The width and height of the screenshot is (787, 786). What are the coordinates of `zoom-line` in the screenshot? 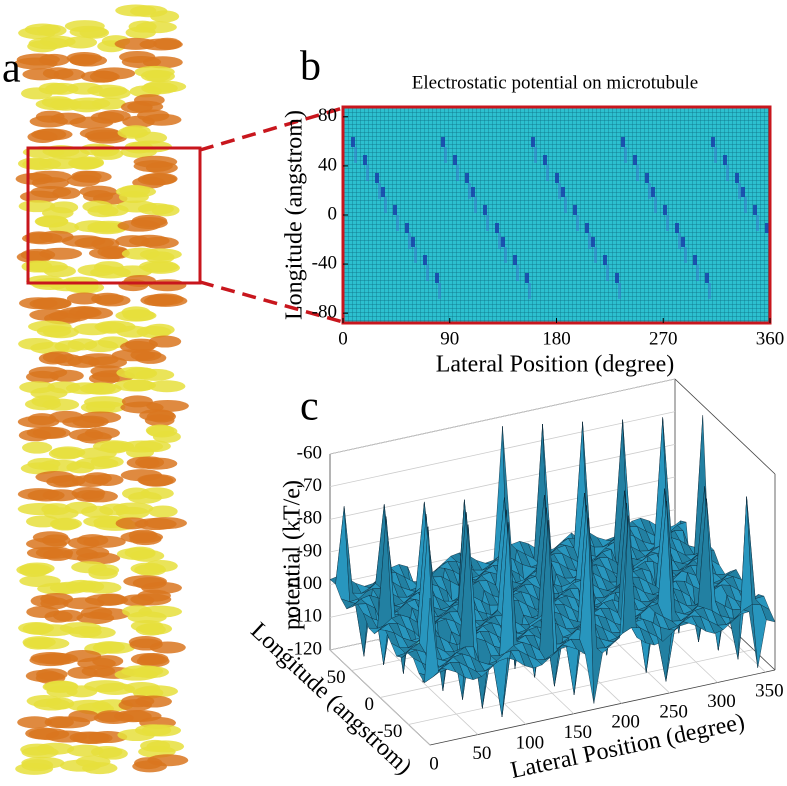 It's located at (271, 129).